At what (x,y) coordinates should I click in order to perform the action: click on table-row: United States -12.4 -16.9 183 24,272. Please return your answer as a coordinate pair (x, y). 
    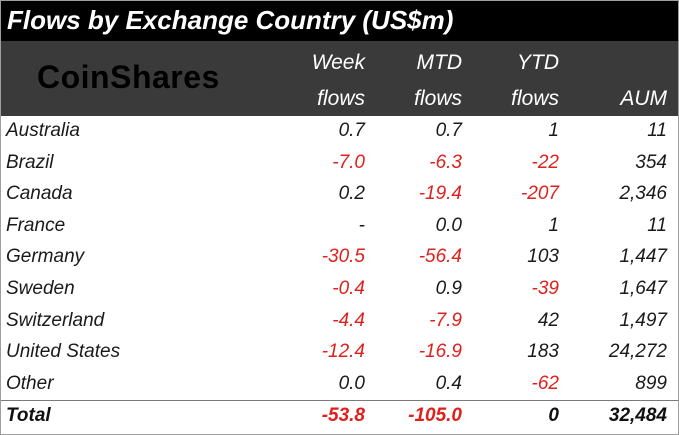
    Looking at the image, I should click on (339, 353).